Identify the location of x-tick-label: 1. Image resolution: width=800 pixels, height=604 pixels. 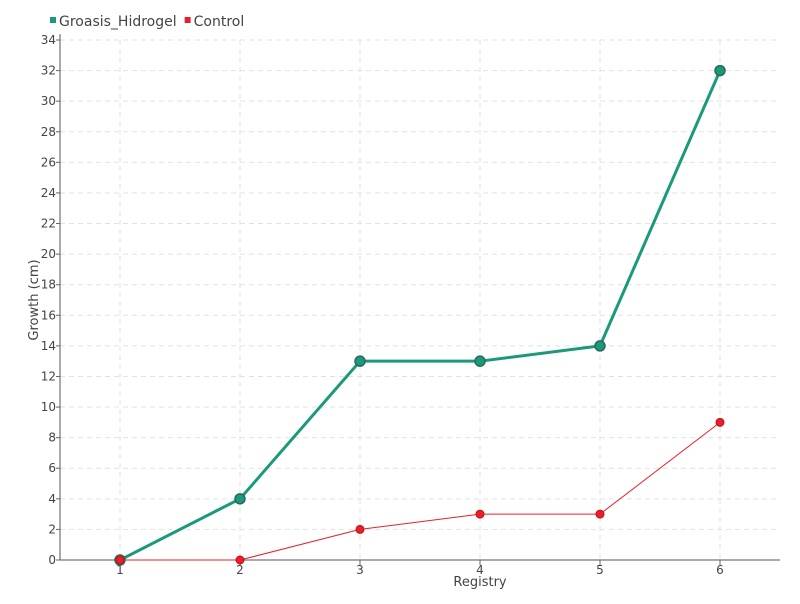
(120, 570).